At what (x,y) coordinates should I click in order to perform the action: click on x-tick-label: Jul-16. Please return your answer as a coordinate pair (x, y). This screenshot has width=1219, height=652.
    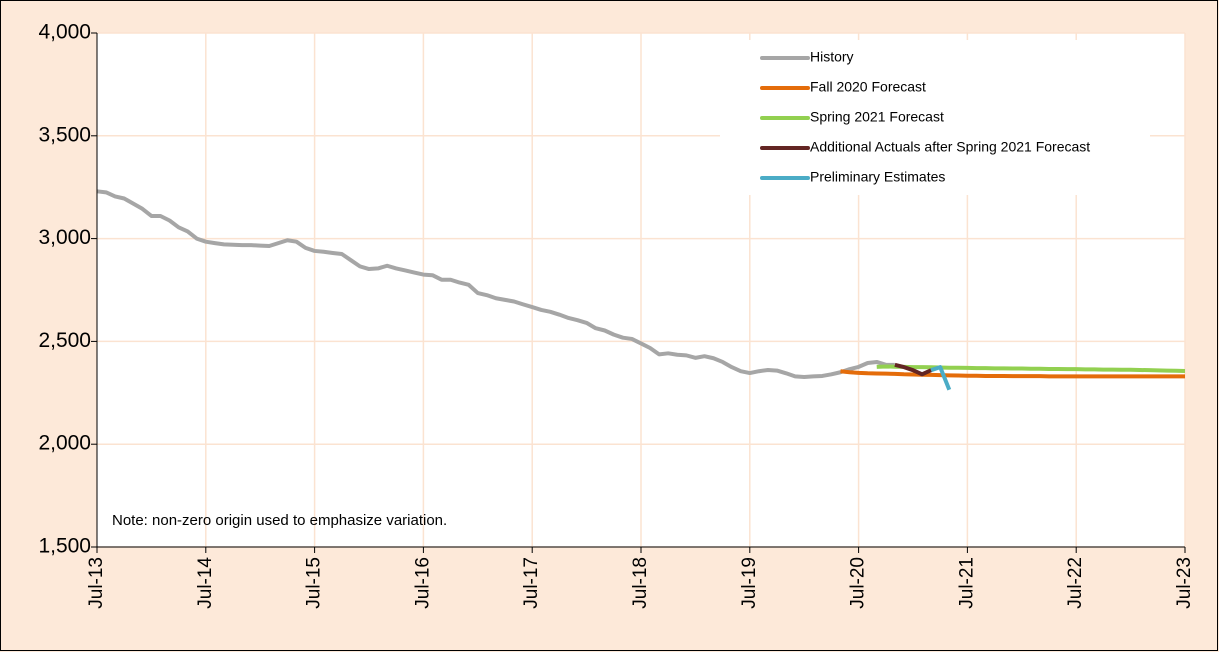
    Looking at the image, I should click on (422, 583).